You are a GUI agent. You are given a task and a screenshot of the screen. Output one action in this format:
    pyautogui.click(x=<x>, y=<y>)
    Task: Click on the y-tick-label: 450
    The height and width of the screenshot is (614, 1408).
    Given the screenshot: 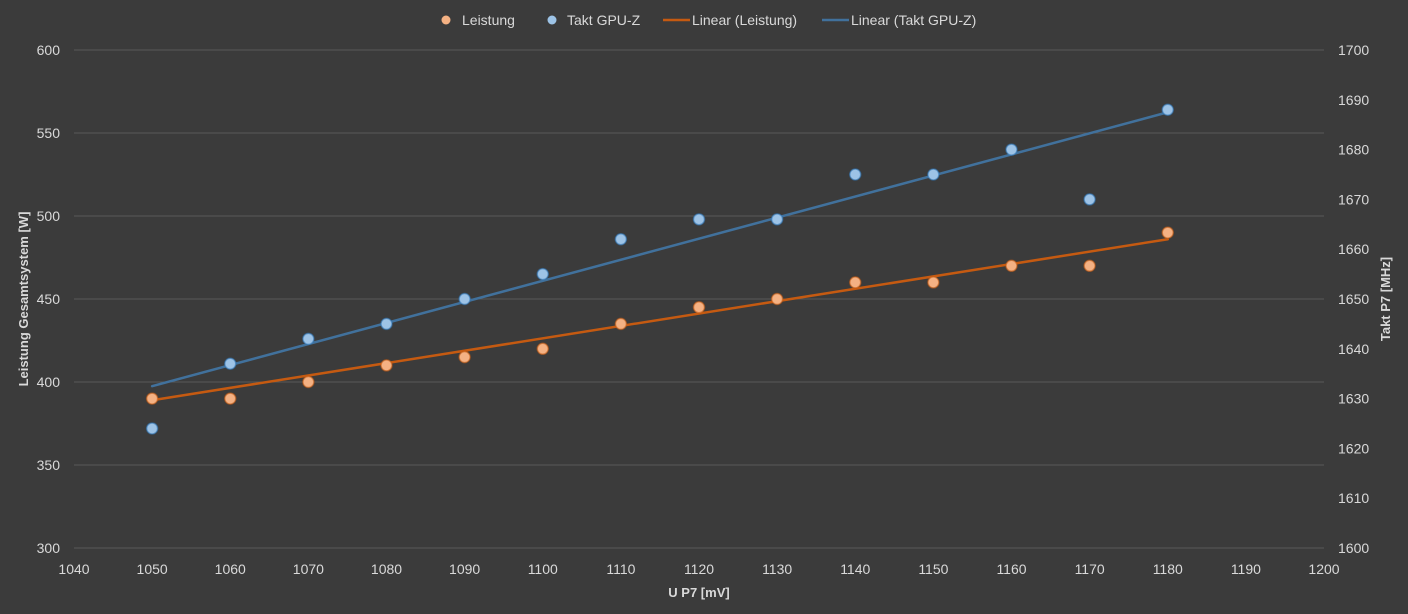 What is the action you would take?
    pyautogui.click(x=49, y=299)
    